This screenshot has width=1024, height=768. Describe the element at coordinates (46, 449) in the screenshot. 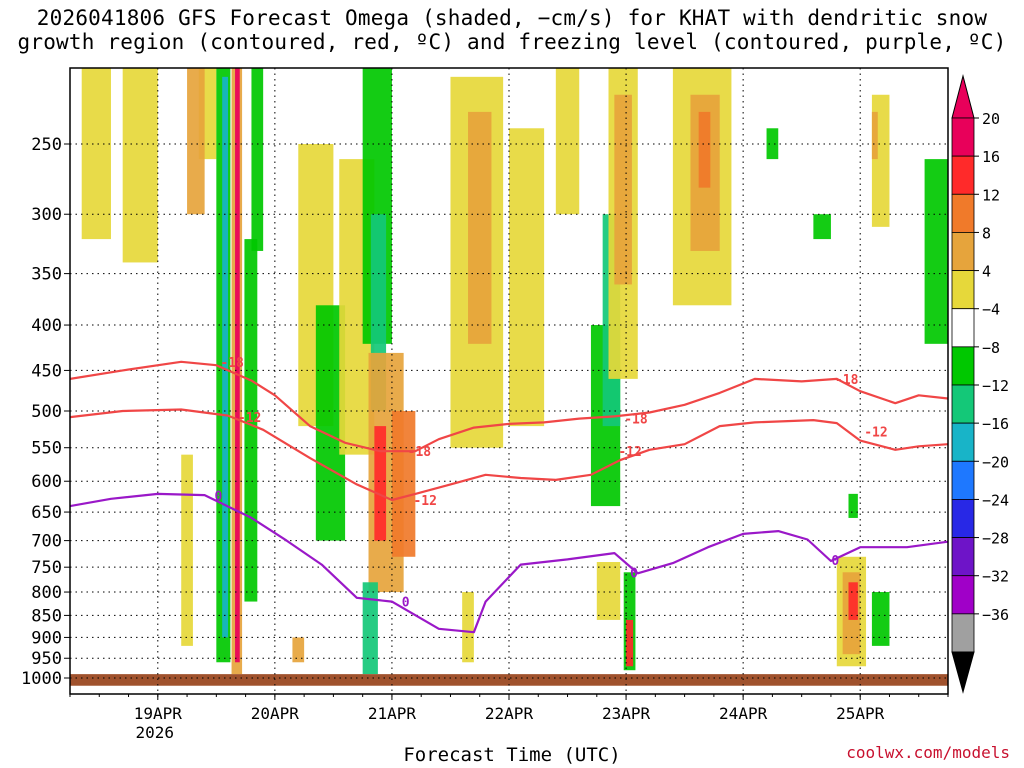

I see `y-tick-label: 550` at that location.